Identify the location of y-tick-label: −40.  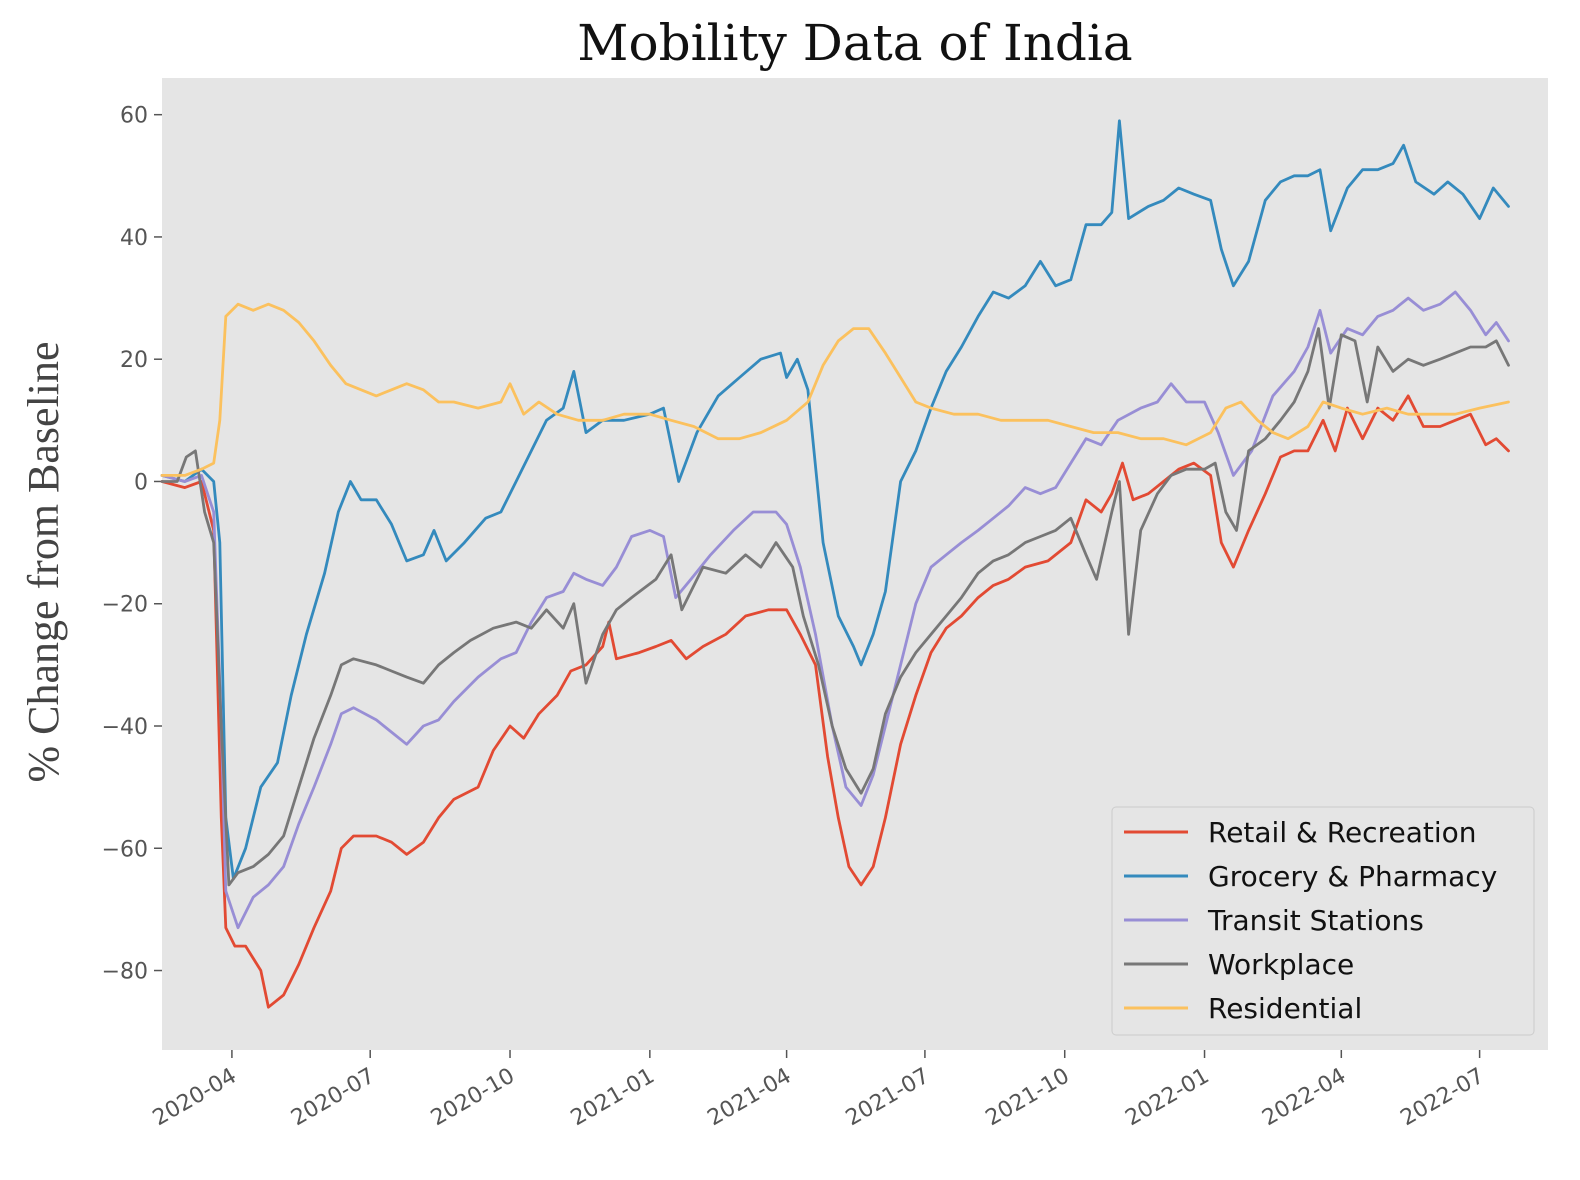
(125, 727).